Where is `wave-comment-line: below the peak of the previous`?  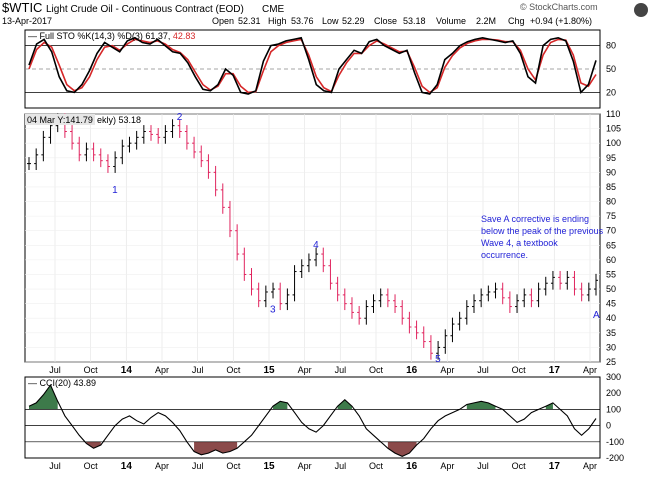 wave-comment-line: below the peak of the previous is located at coordinates (542, 231).